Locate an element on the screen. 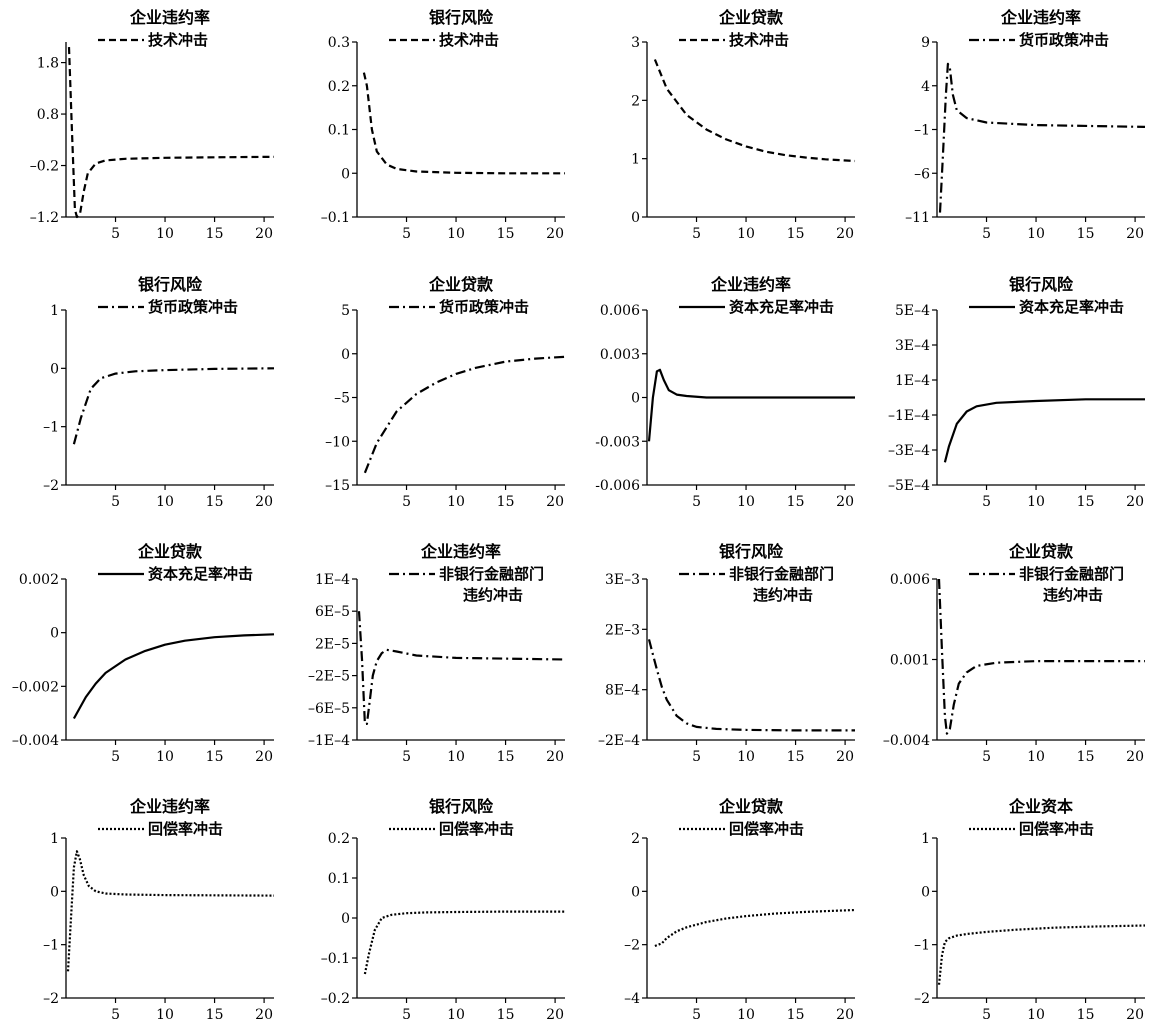 This screenshot has width=1151, height=1028. y-tick-label: –6E–5 is located at coordinates (329, 709).